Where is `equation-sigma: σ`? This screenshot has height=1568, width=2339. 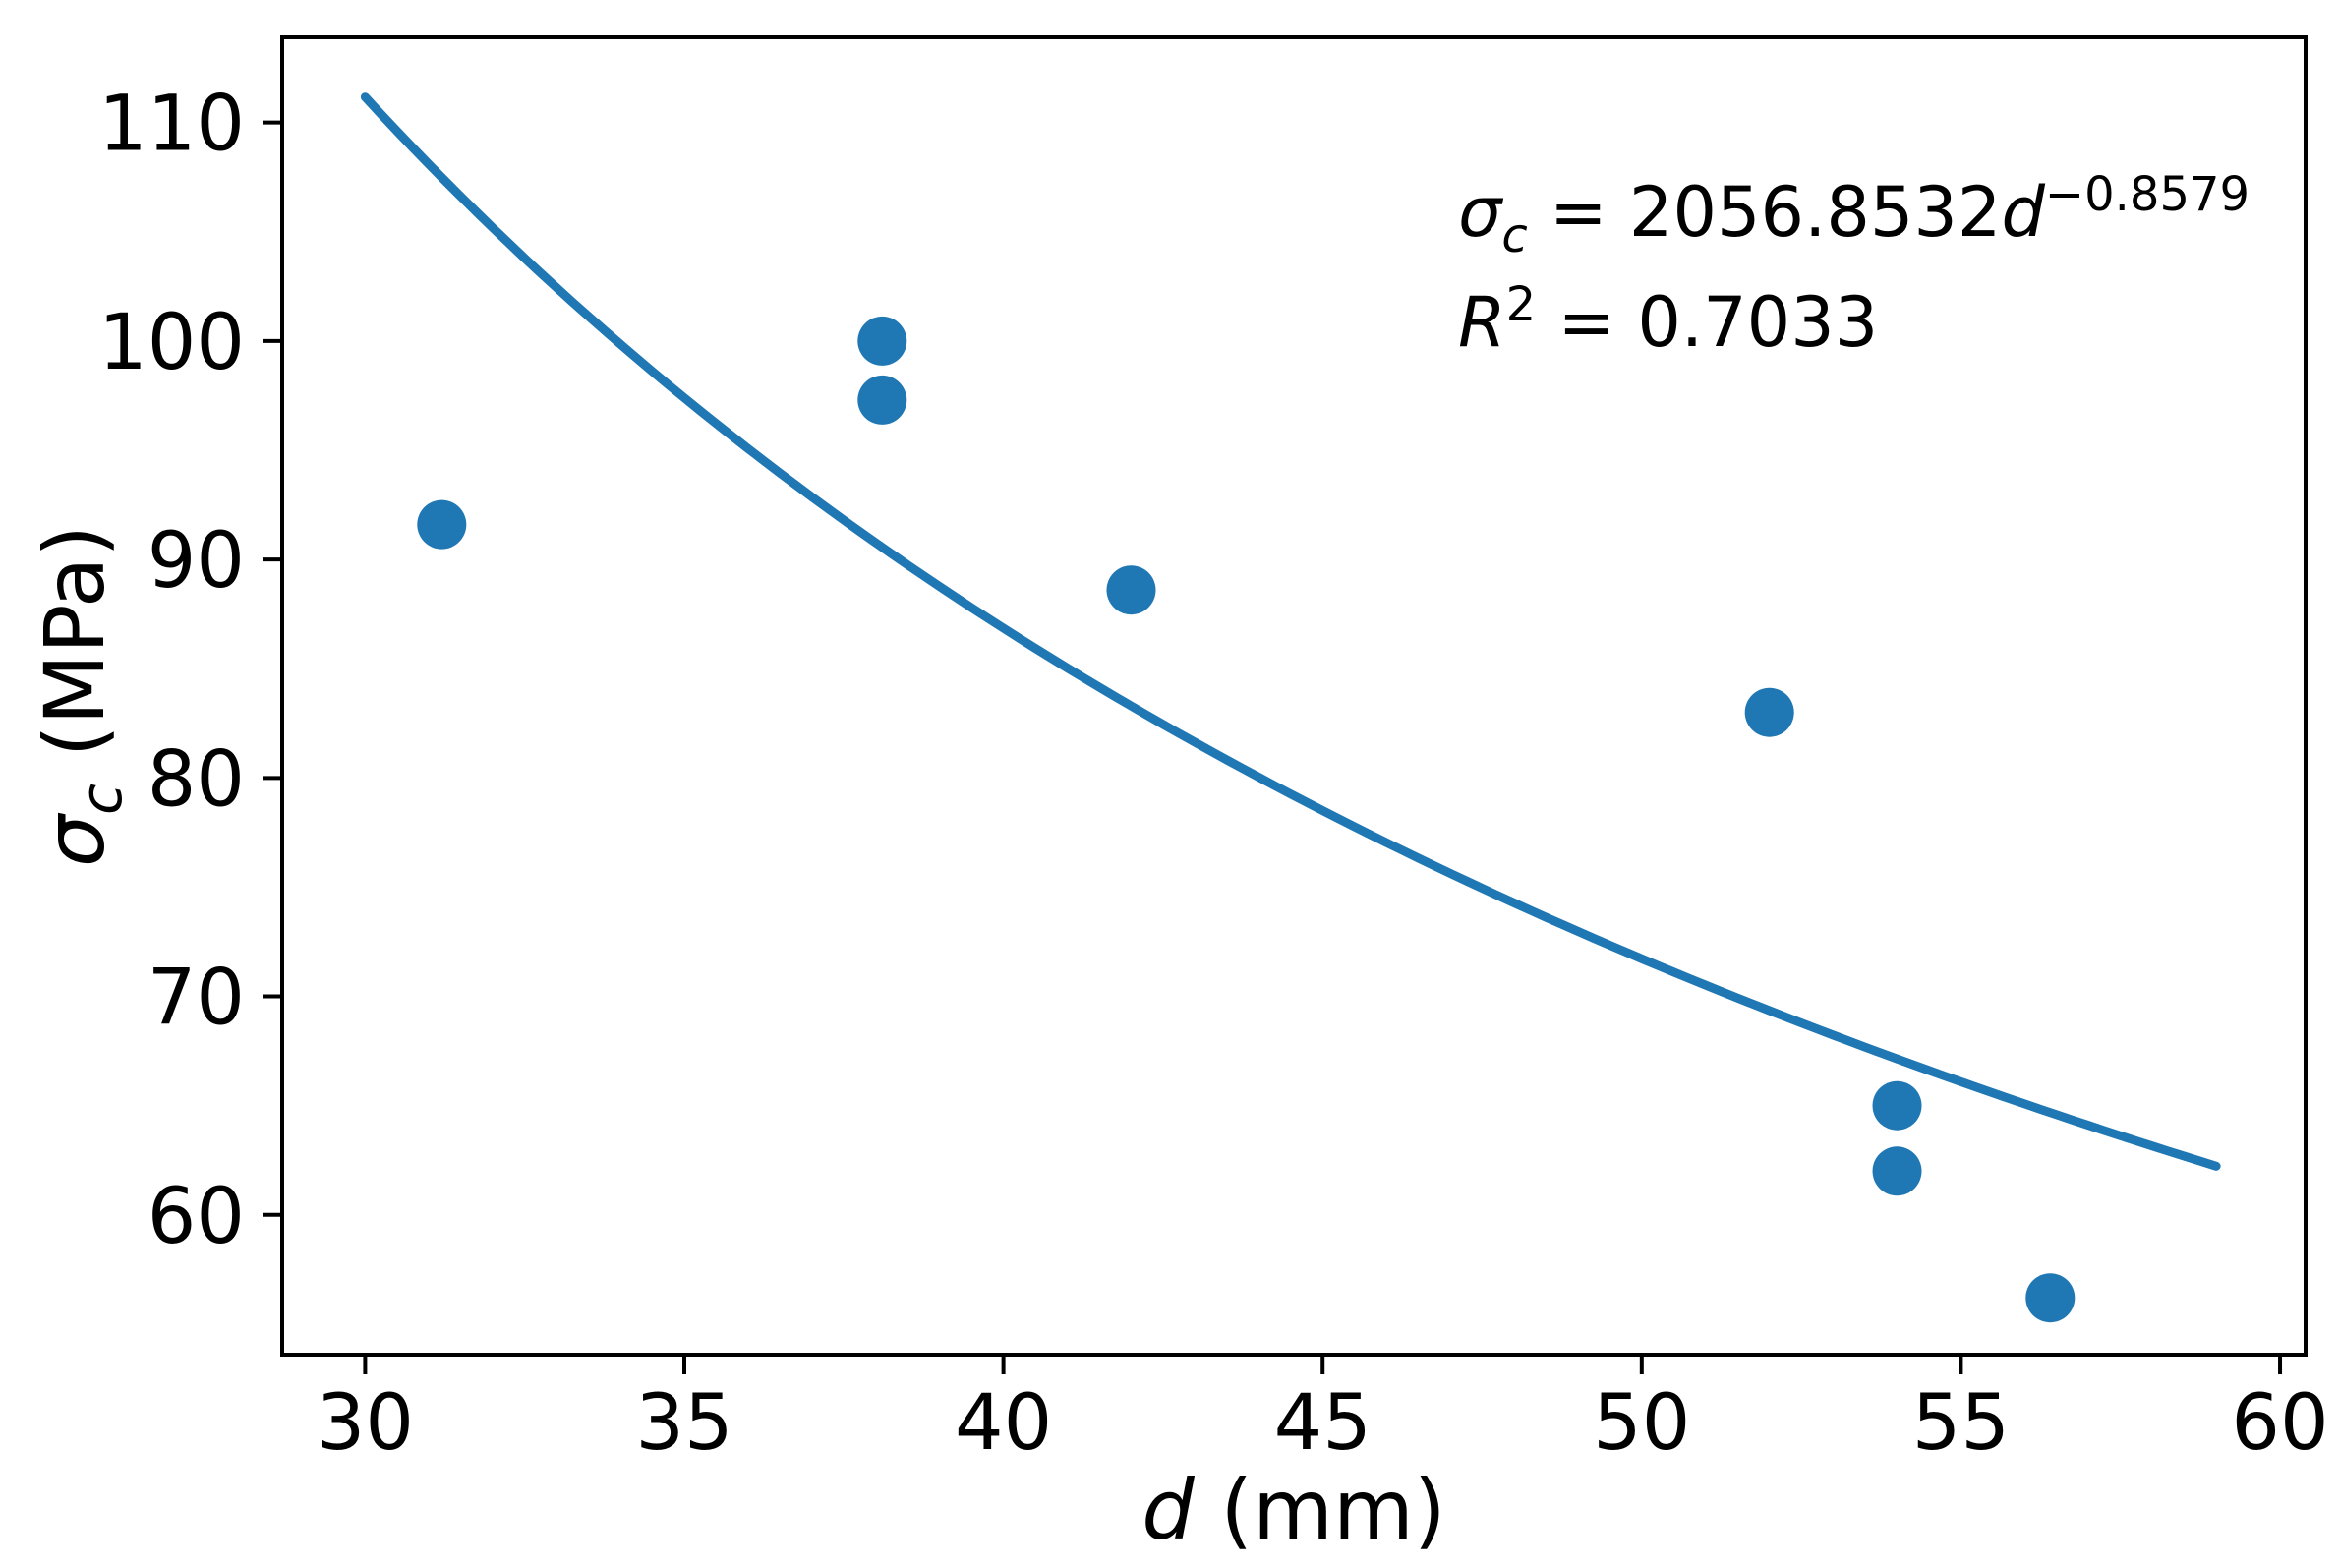 equation-sigma: σ is located at coordinates (1481, 213).